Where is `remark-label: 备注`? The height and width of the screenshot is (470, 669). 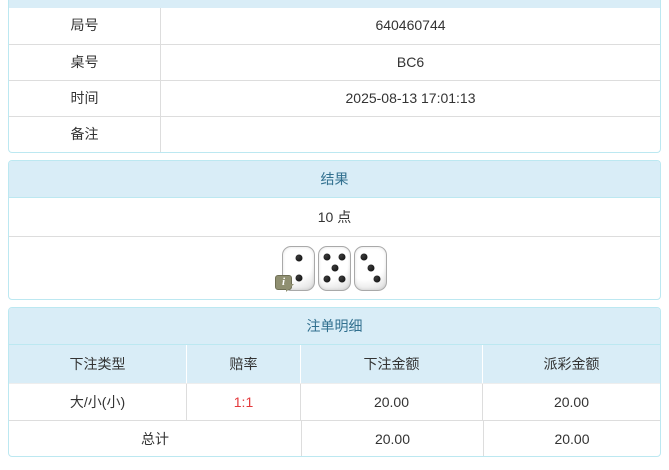
remark-label: 备注 is located at coordinates (85, 134).